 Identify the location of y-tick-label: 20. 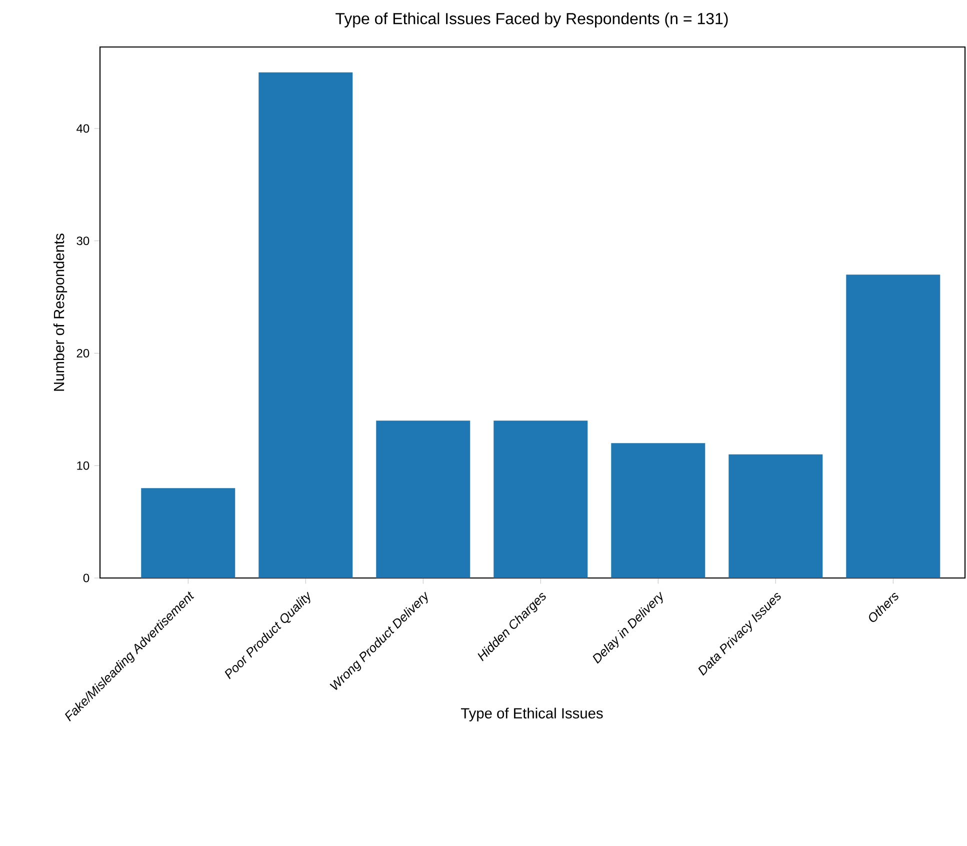
(83, 353).